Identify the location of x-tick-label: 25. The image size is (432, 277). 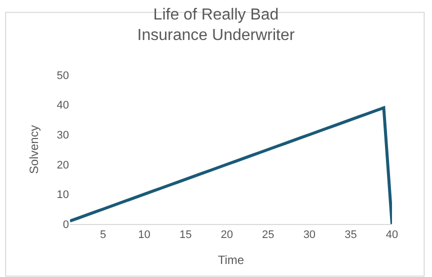
(268, 235).